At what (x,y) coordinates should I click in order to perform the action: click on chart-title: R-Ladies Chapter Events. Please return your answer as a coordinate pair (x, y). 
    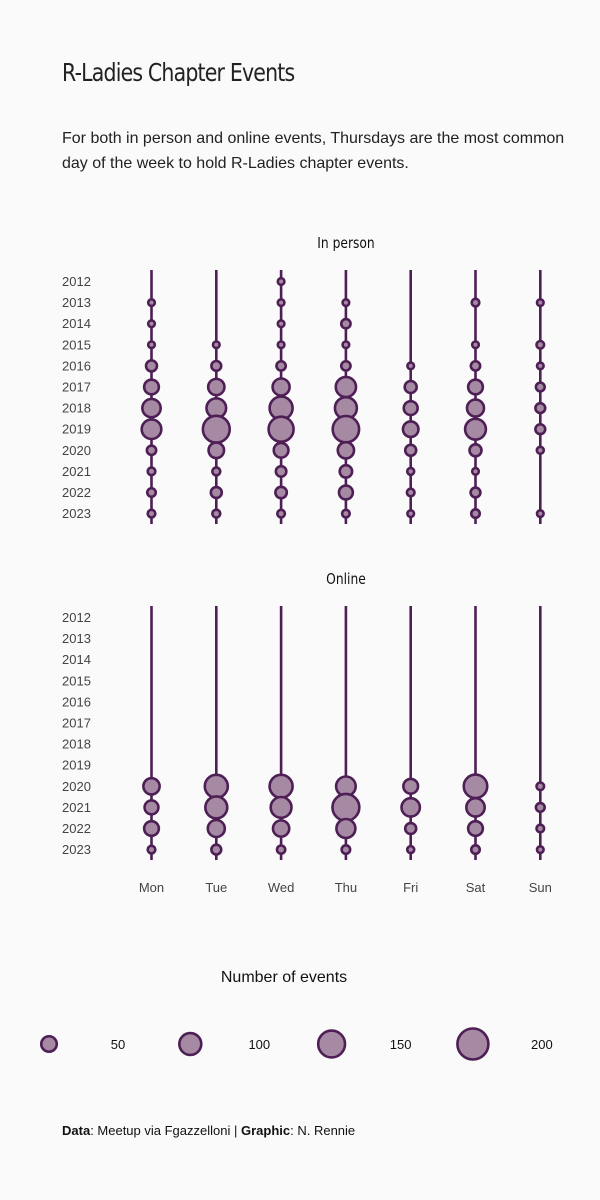
    Looking at the image, I should click on (178, 72).